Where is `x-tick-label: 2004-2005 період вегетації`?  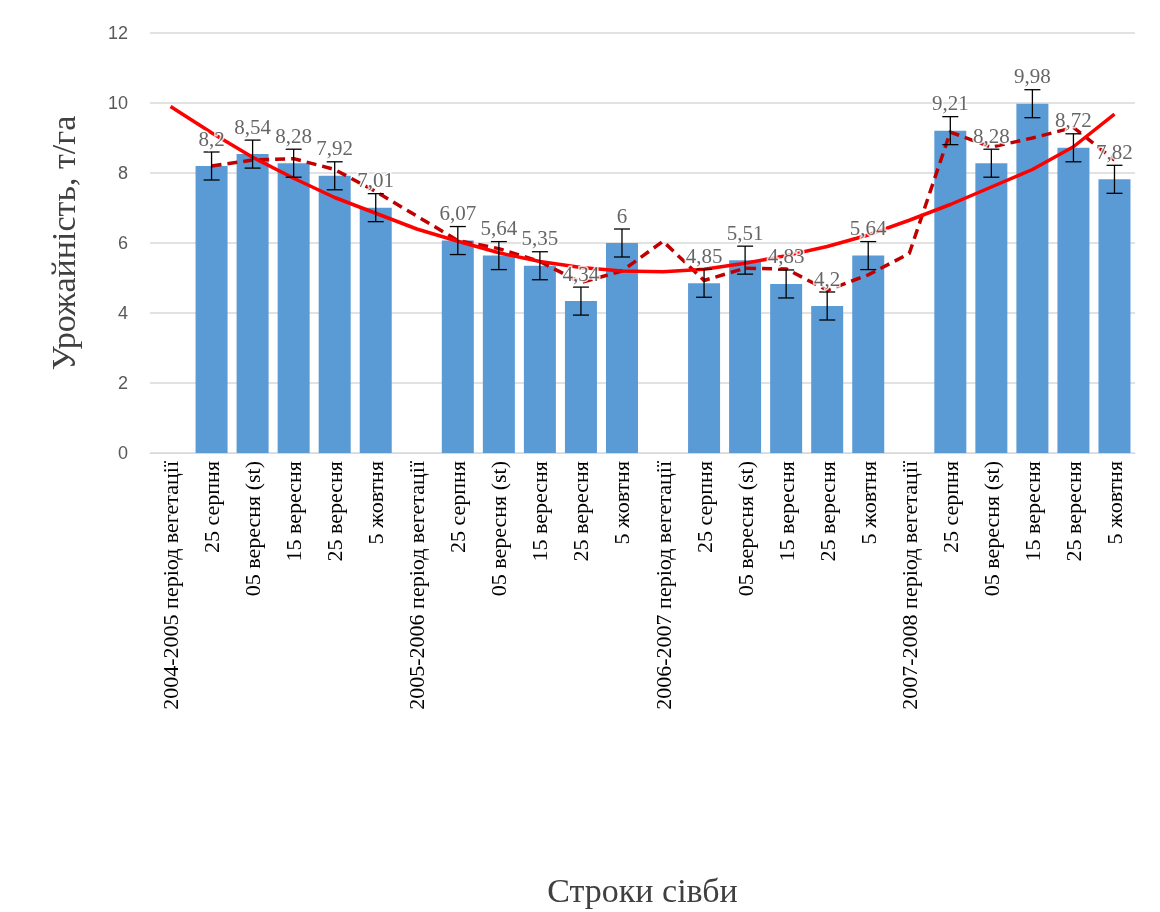 x-tick-label: 2004-2005 період вегетації is located at coordinates (171, 585).